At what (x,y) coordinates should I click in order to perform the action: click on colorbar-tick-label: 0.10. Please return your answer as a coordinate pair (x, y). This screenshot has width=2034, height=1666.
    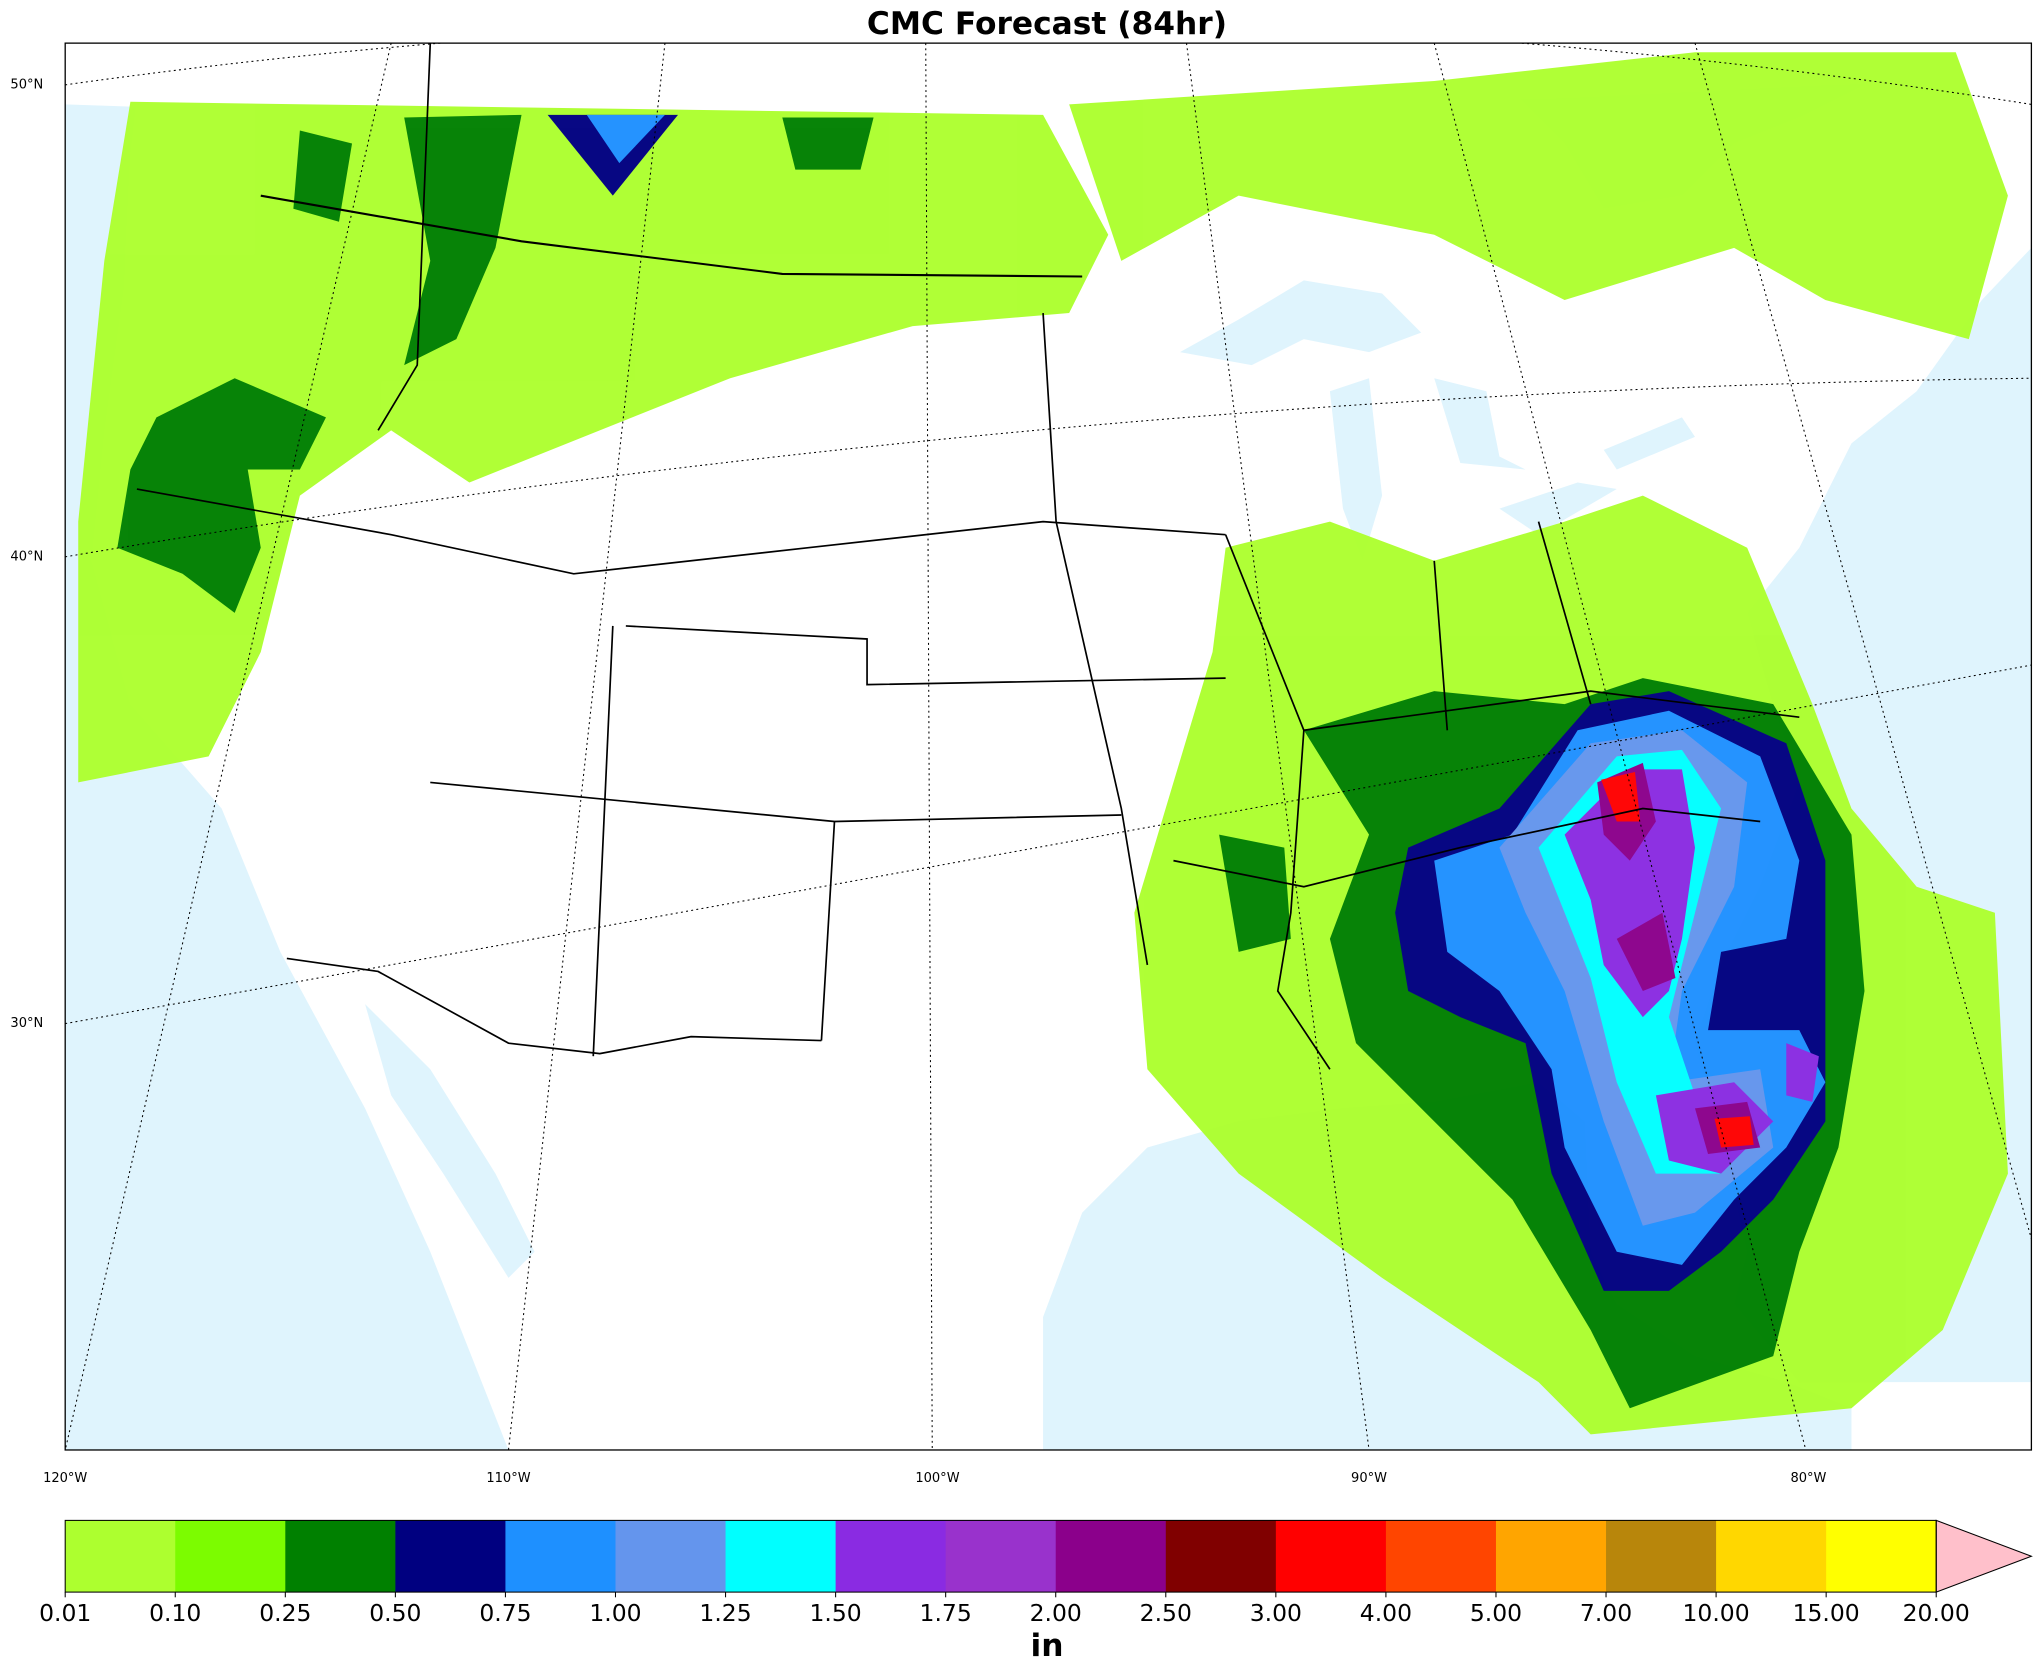
    Looking at the image, I should click on (175, 1613).